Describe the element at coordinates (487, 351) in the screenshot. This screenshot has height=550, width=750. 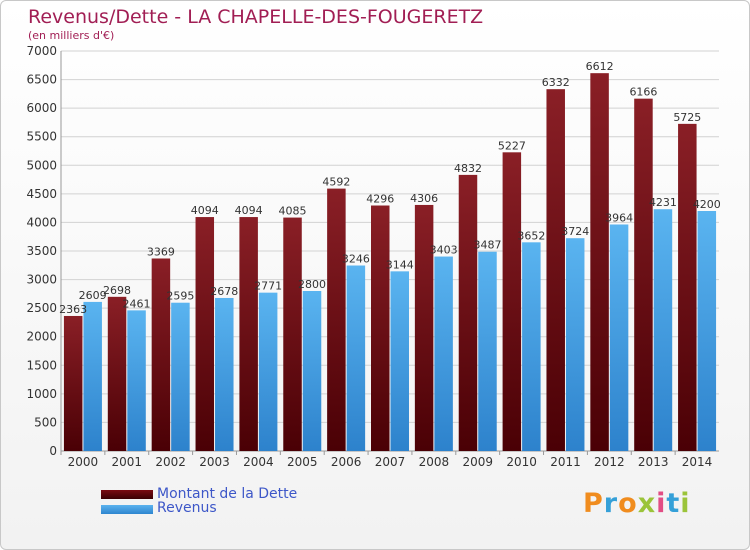
I see `bar-revenus-2009` at that location.